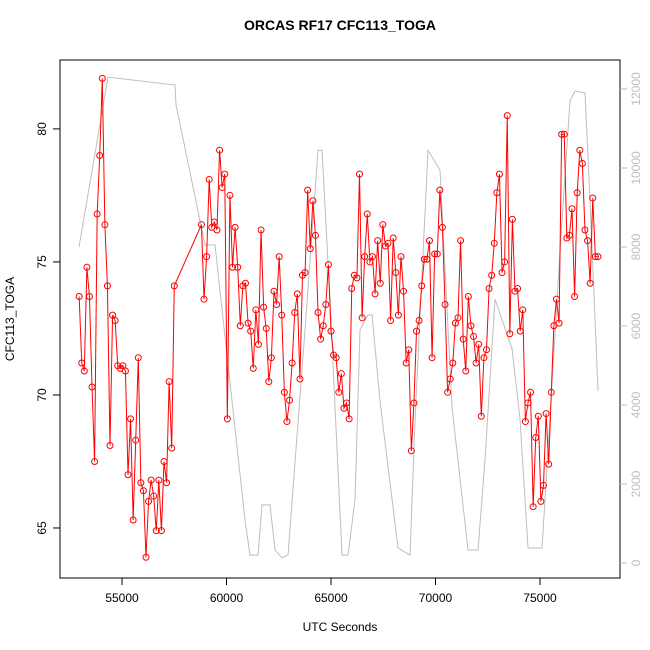  What do you see at coordinates (636, 325) in the screenshot?
I see `y2-tick-label: 6000` at bounding box center [636, 325].